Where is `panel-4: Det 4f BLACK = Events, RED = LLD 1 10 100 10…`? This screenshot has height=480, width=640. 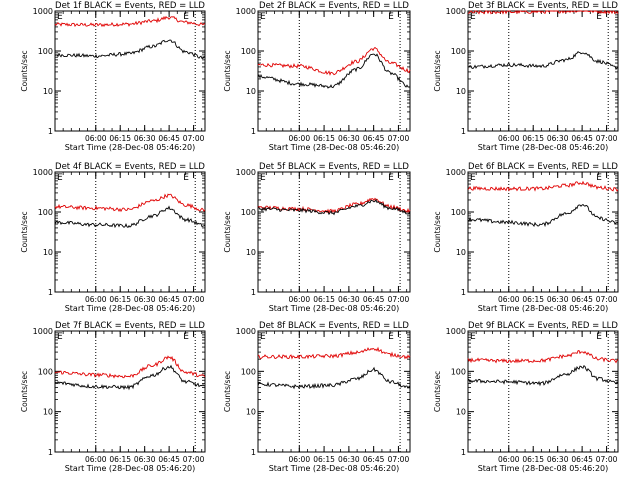
panel-4: Det 4f BLACK = Events, RED = LLD 1 10 100 10… is located at coordinates (113, 237).